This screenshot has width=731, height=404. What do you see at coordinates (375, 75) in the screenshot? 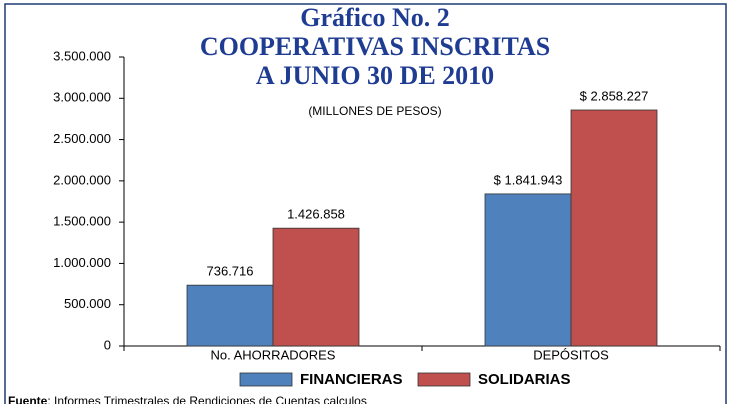
I see `chart-title: A JUNIO 30 DE 2010` at bounding box center [375, 75].